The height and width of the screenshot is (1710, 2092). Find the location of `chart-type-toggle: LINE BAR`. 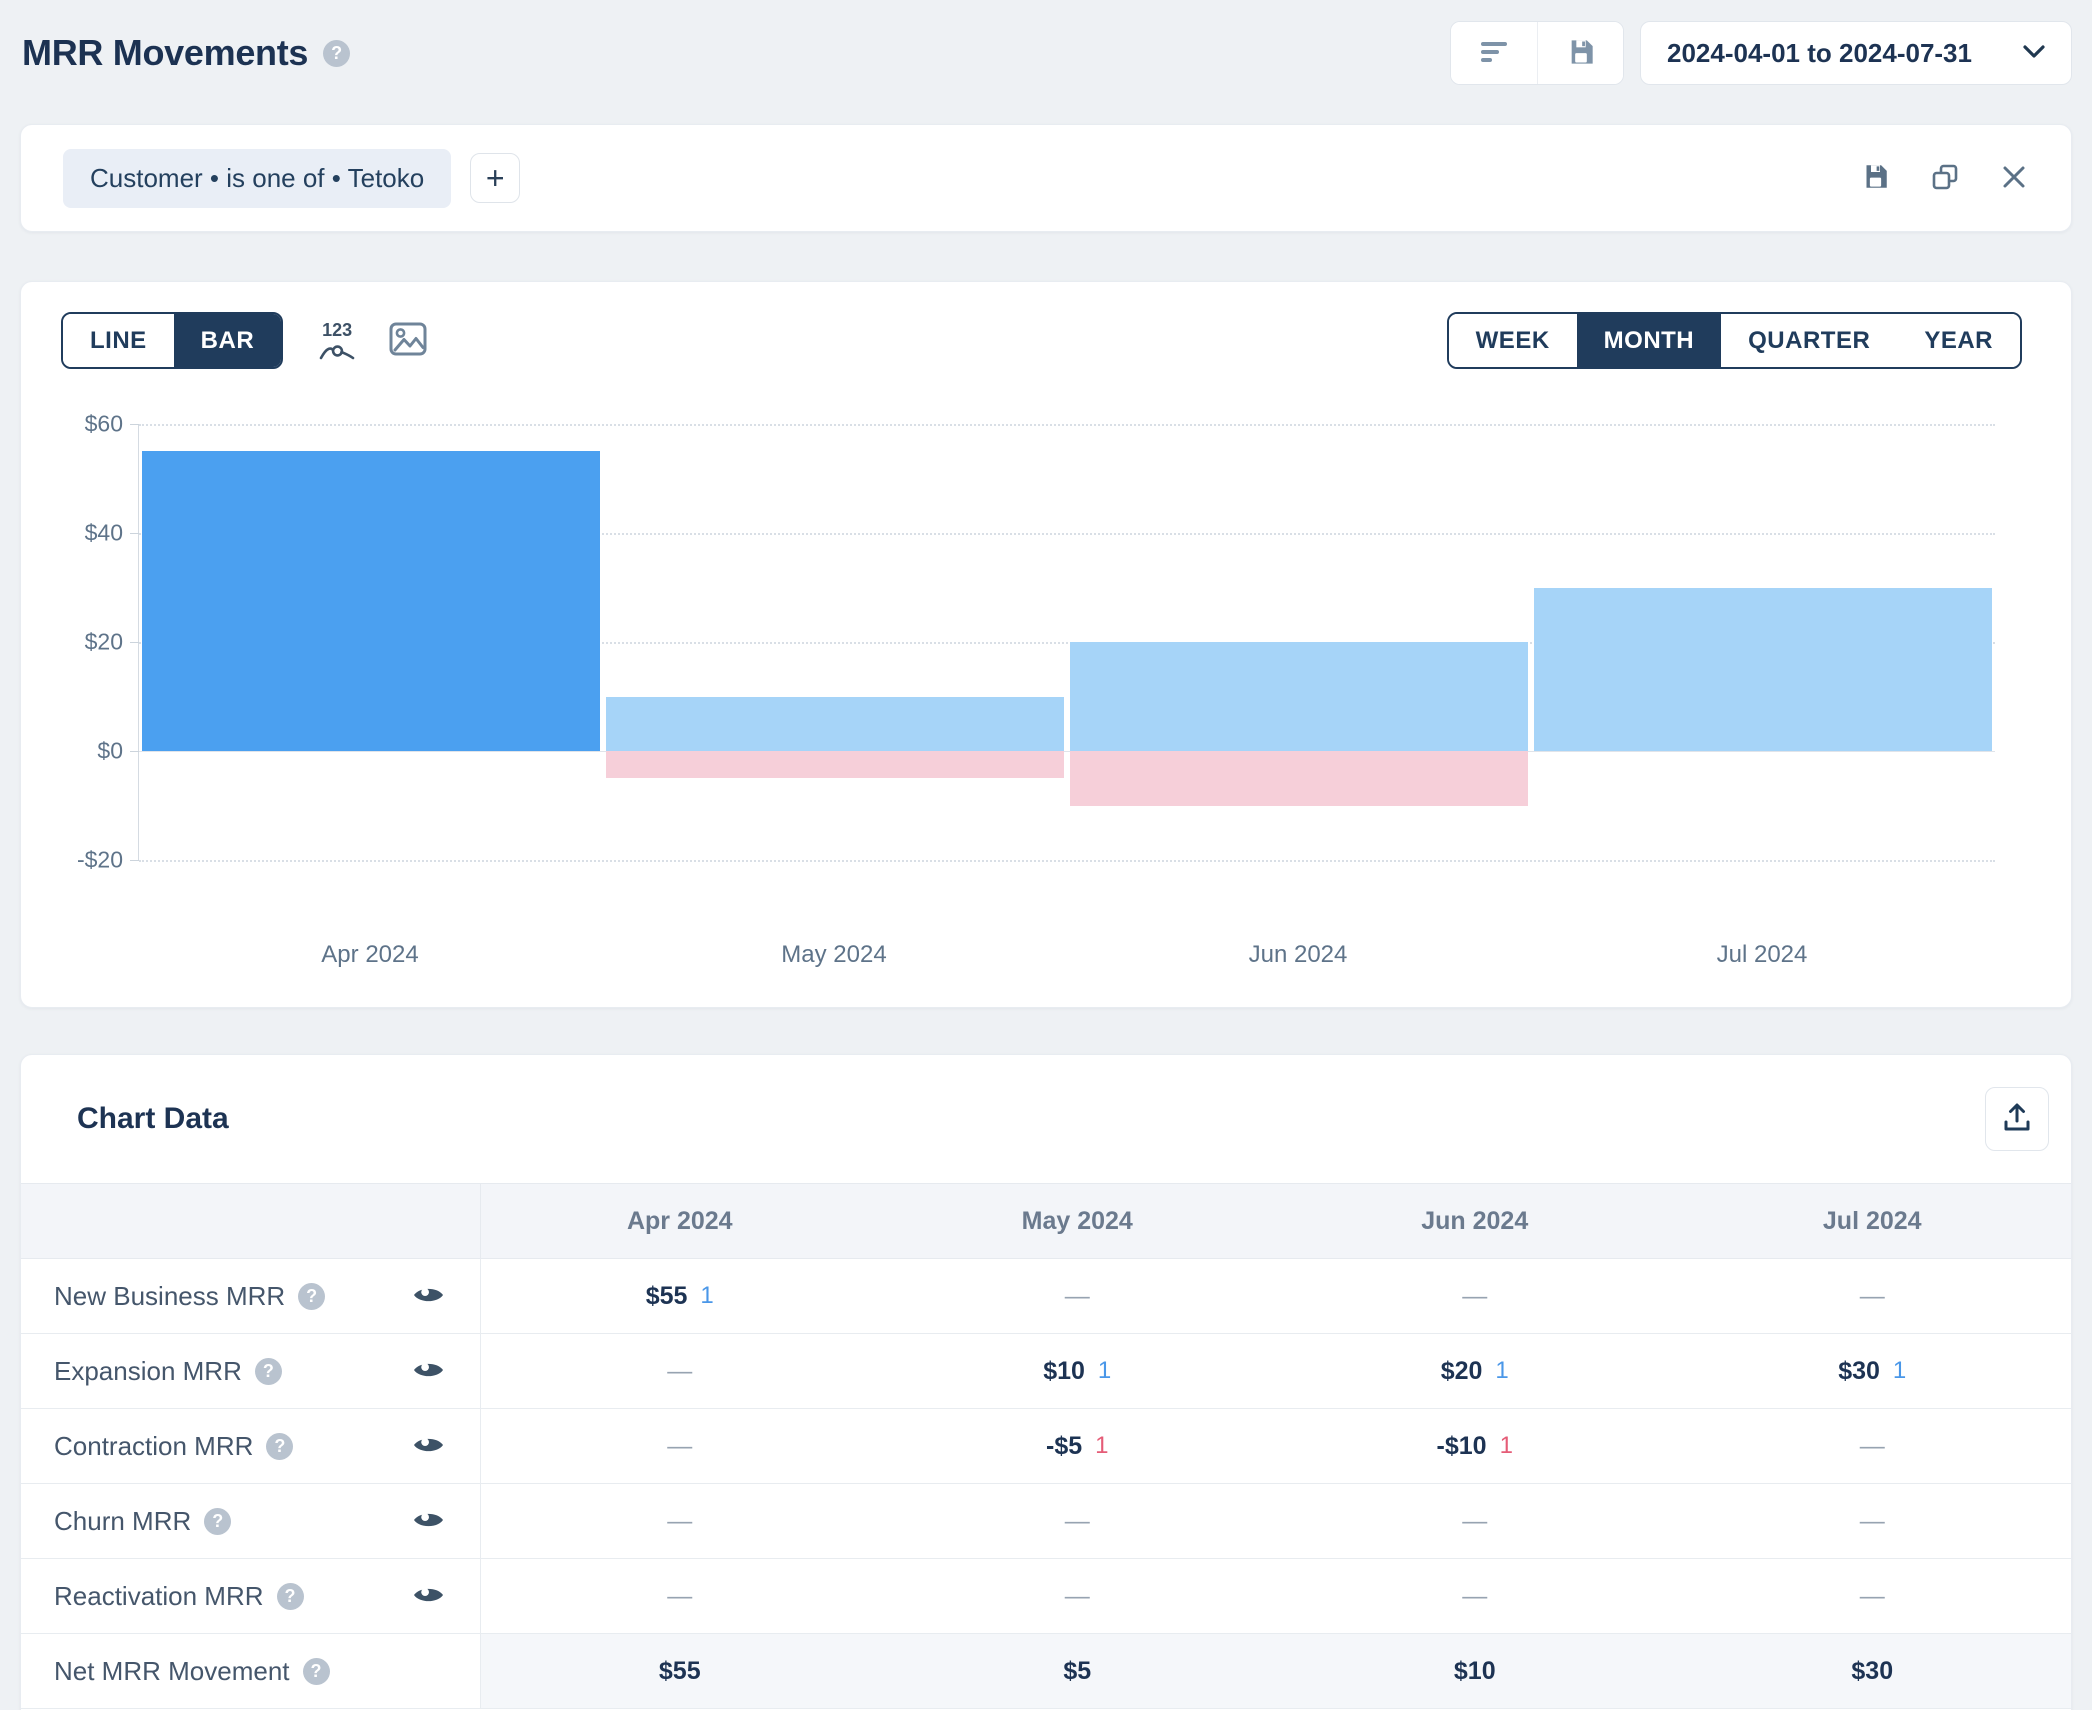

chart-type-toggle: LINE BAR is located at coordinates (172, 340).